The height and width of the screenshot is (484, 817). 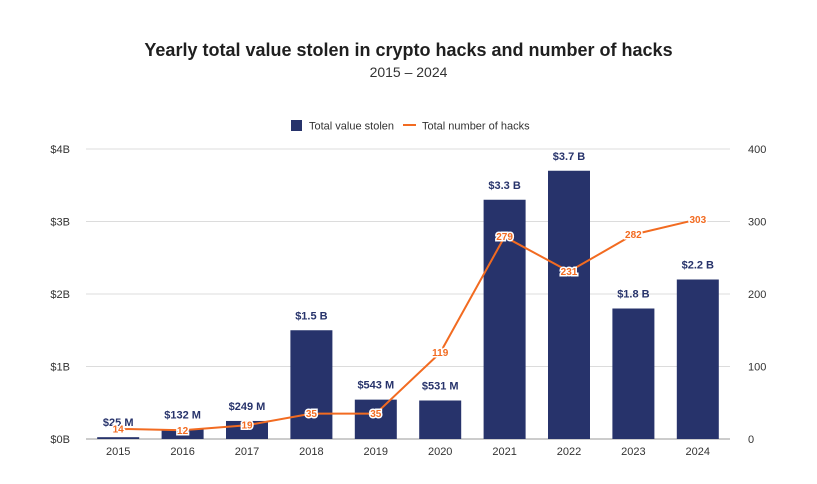 What do you see at coordinates (751, 440) in the screenshot?
I see `right-axis-tick-label: 0` at bounding box center [751, 440].